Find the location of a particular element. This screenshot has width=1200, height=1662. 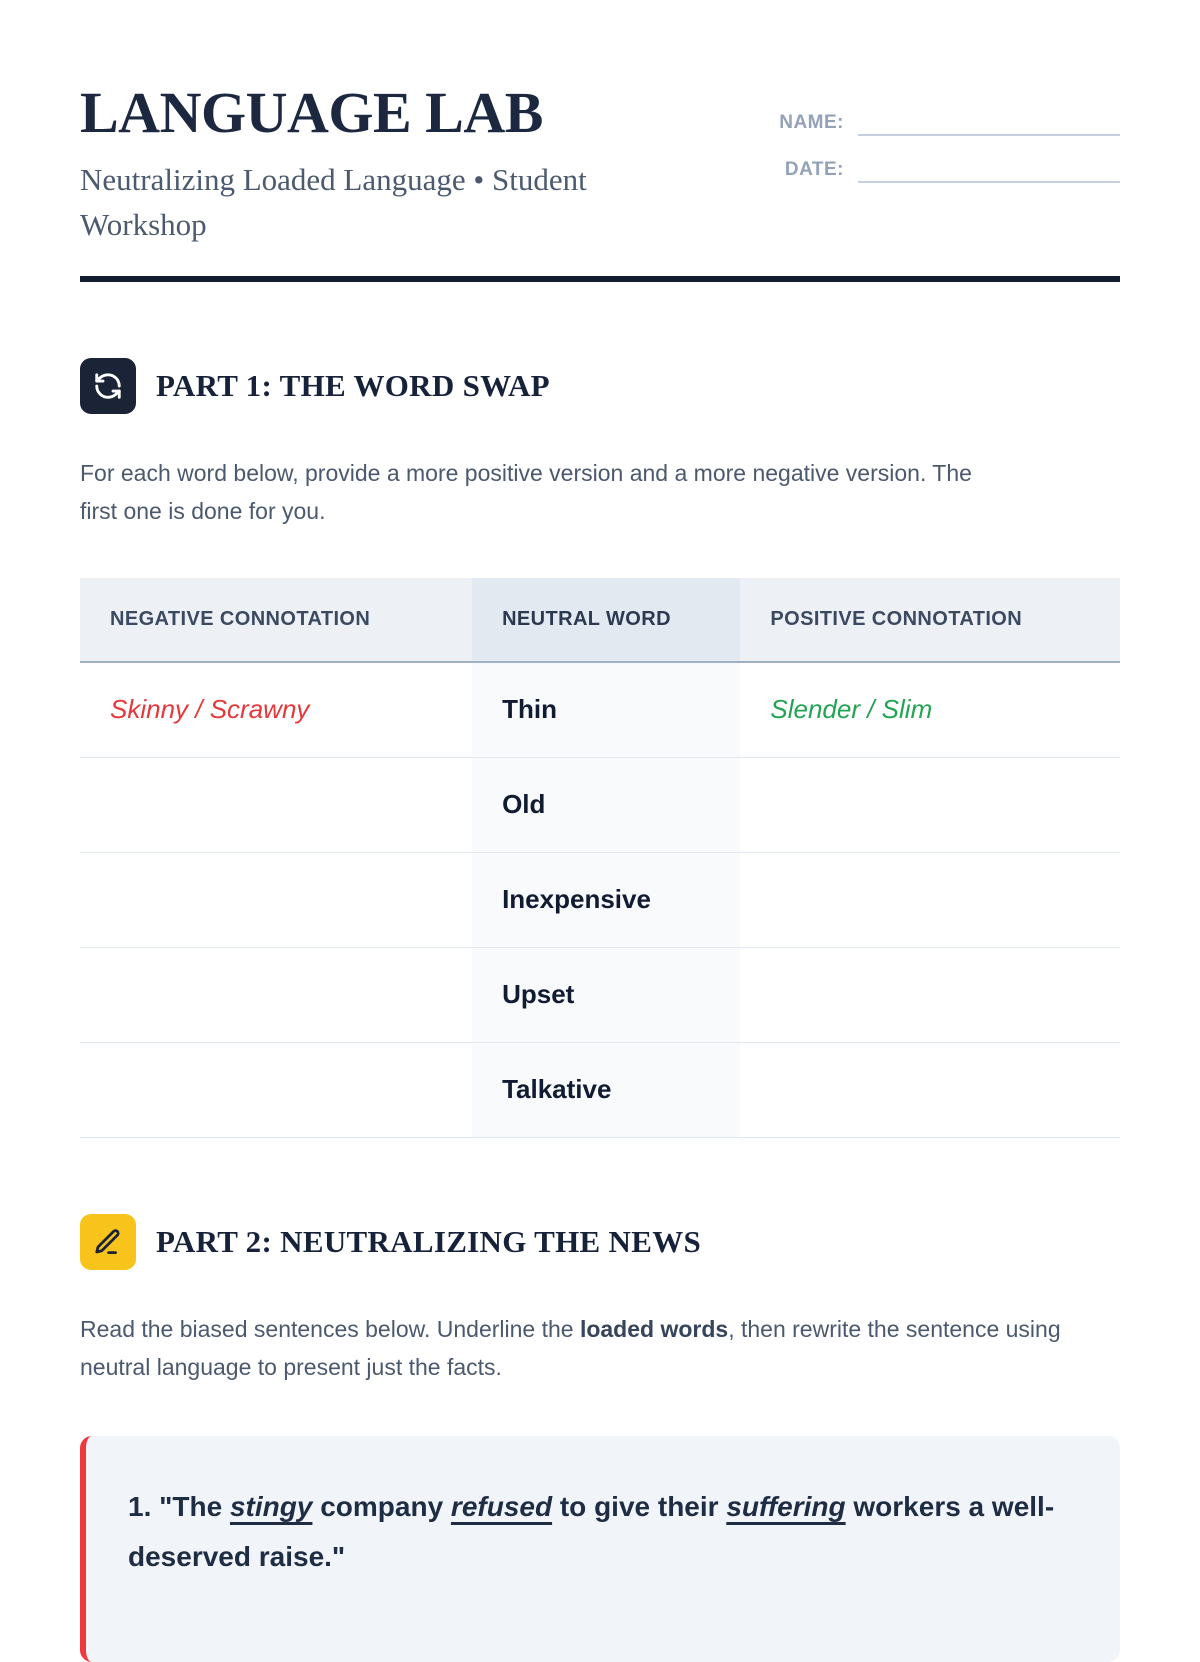

header-divider is located at coordinates (600, 278).